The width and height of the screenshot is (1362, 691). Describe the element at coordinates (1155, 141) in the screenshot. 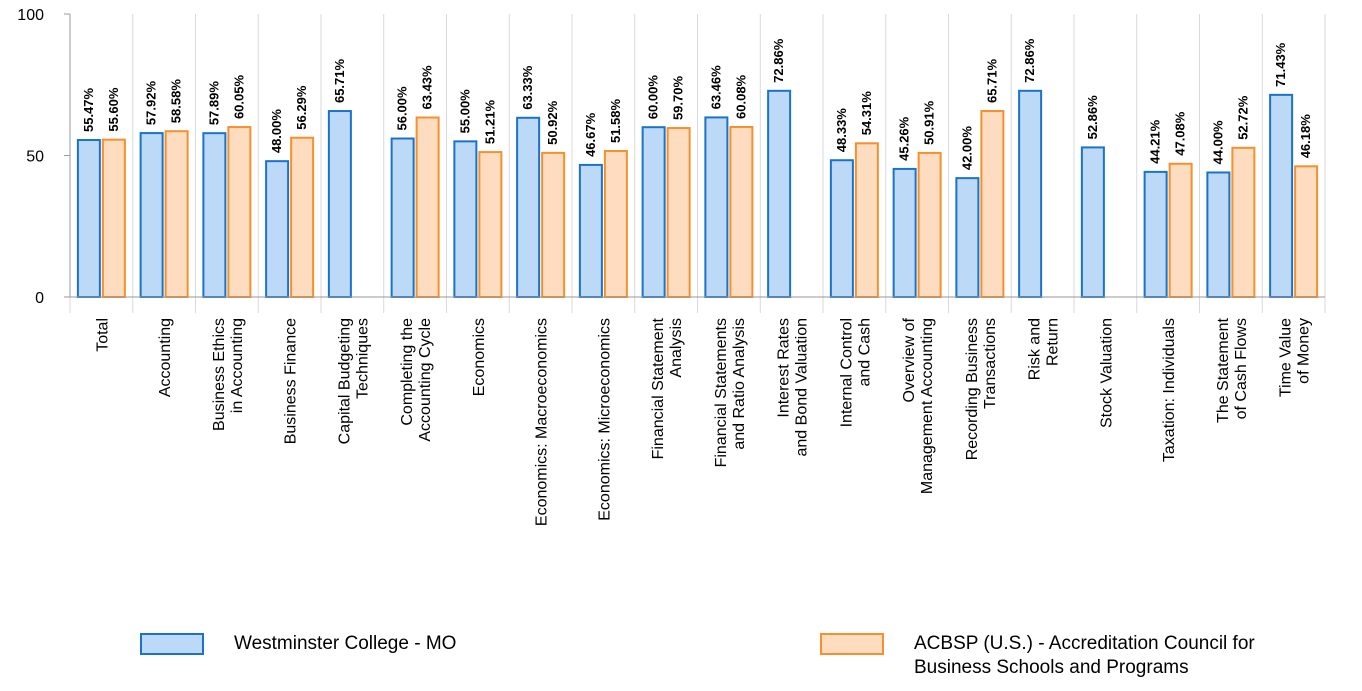

I see `value-label: 44.21%` at that location.